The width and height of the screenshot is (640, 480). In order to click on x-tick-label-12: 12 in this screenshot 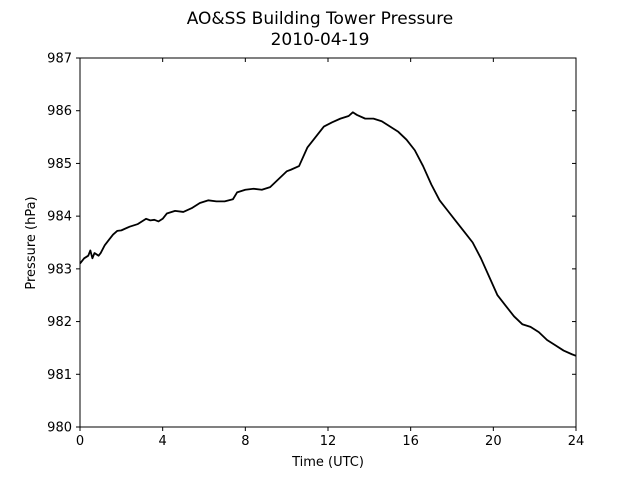, I will do `click(328, 441)`.